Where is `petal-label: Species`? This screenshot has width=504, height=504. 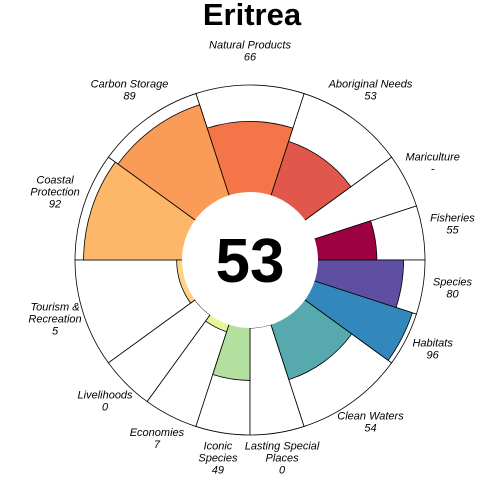 petal-label: Species is located at coordinates (453, 283).